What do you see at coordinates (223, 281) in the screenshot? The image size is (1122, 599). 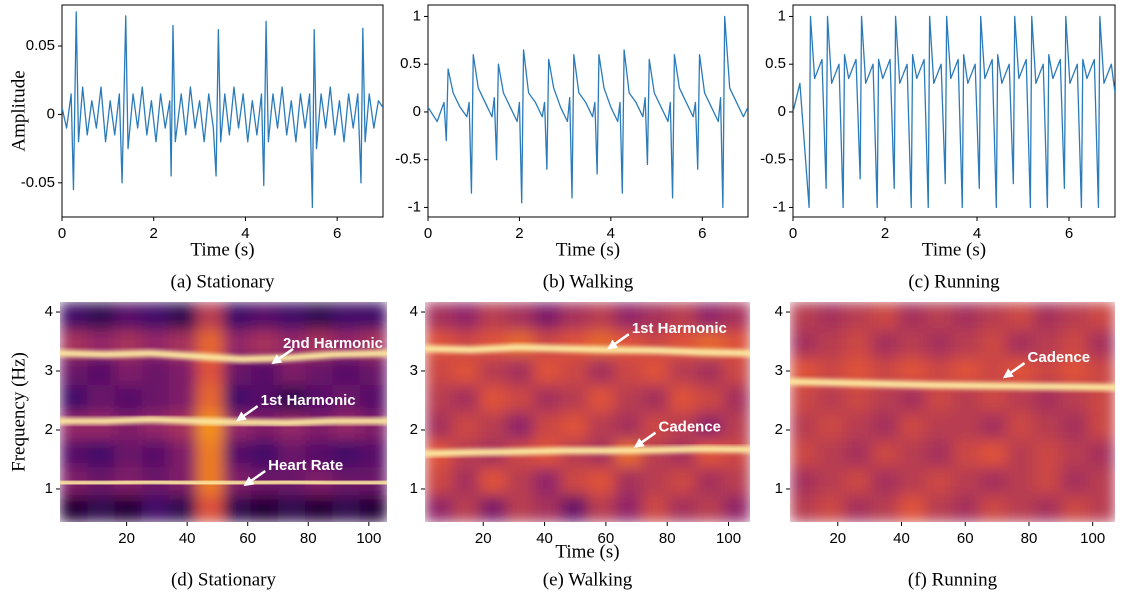 I see `panel-caption: (a) Stationary` at bounding box center [223, 281].